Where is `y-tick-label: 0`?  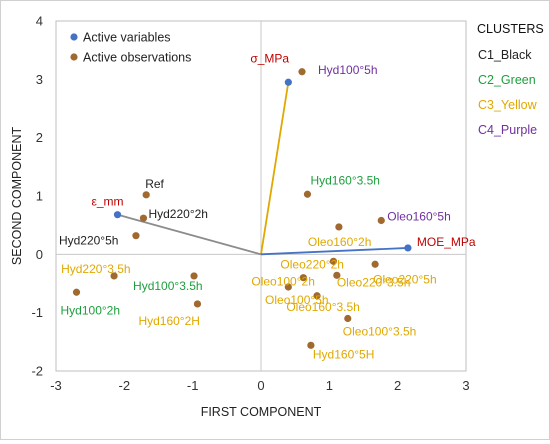 y-tick-label: 0 is located at coordinates (39, 254).